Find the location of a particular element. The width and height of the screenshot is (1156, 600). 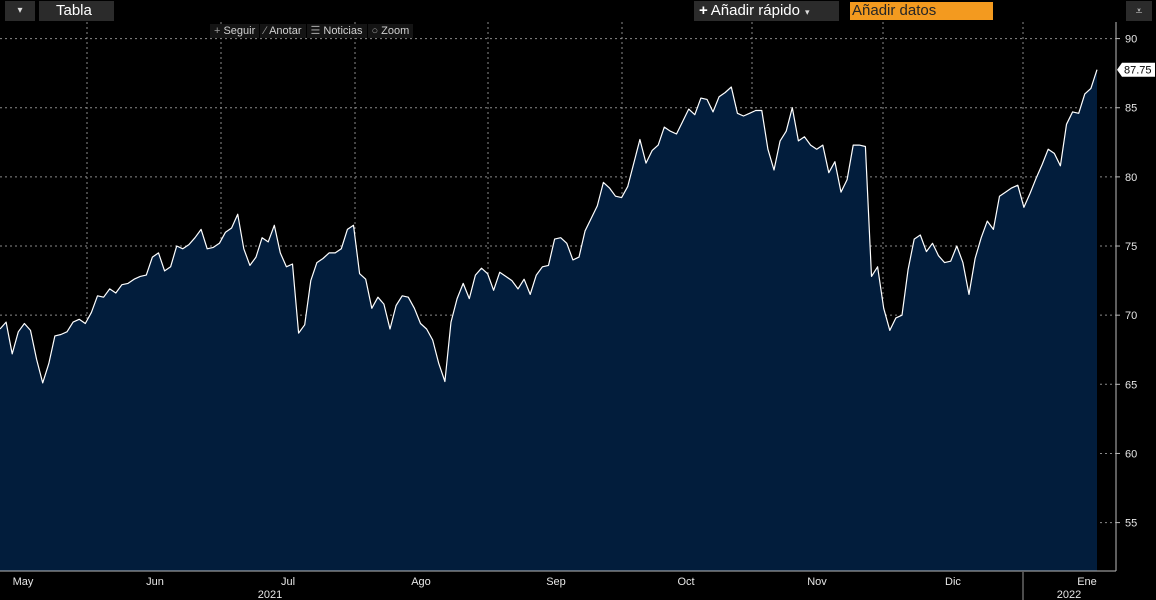

year-label: 2022 is located at coordinates (1069, 594).